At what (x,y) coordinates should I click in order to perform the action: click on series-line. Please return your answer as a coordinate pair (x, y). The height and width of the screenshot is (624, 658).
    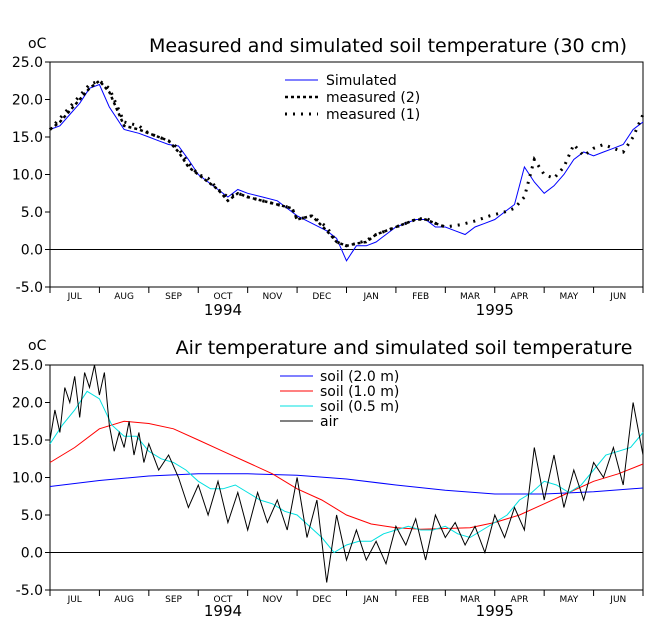
    Looking at the image, I should click on (346, 484).